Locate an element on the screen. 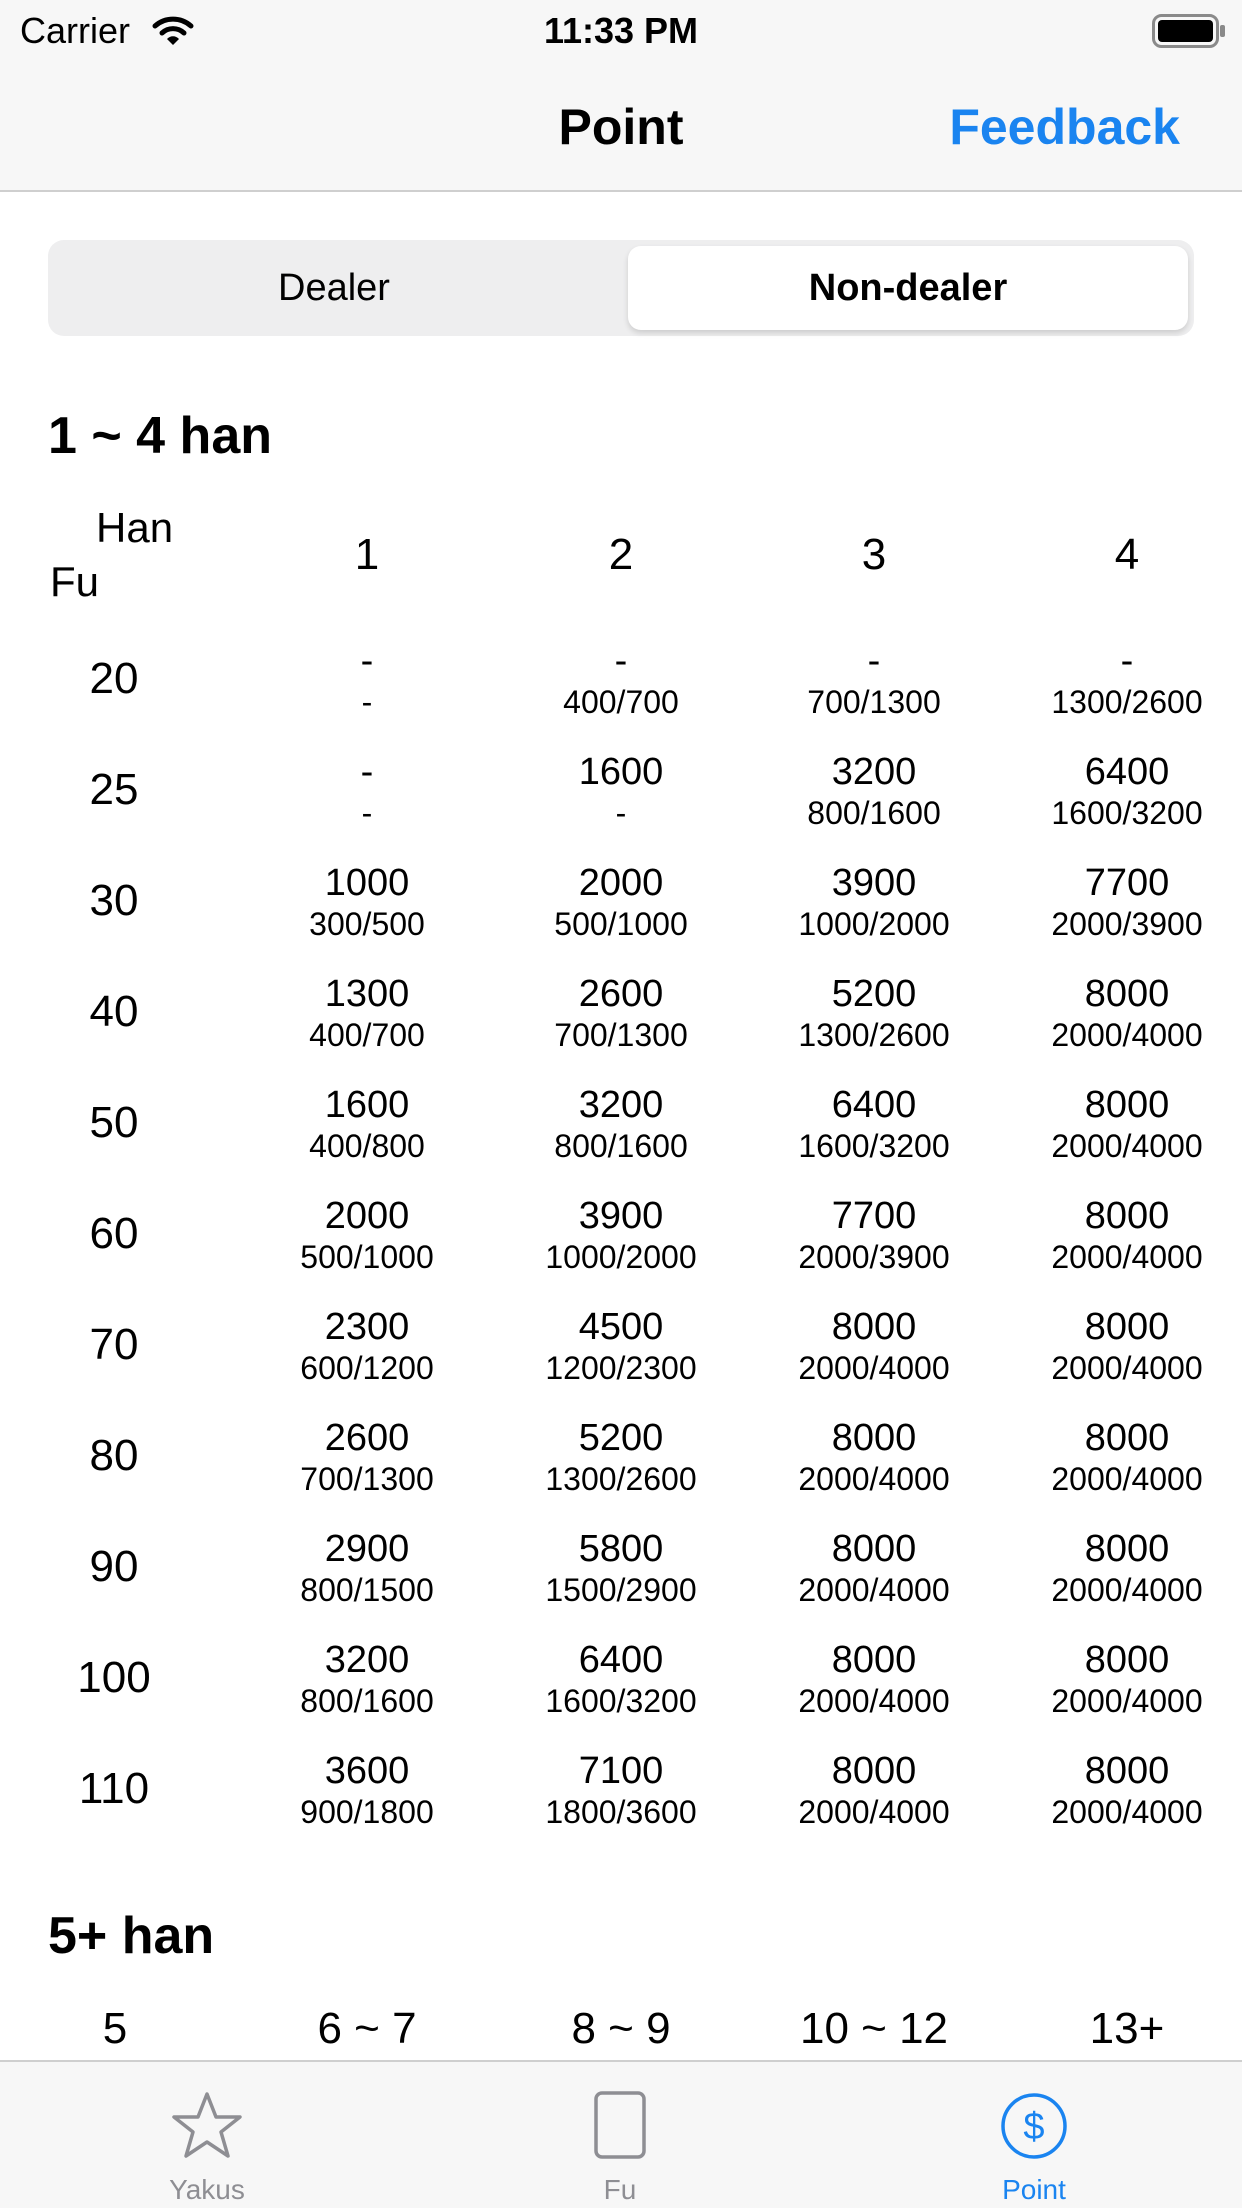  star-icon is located at coordinates (207, 2125).